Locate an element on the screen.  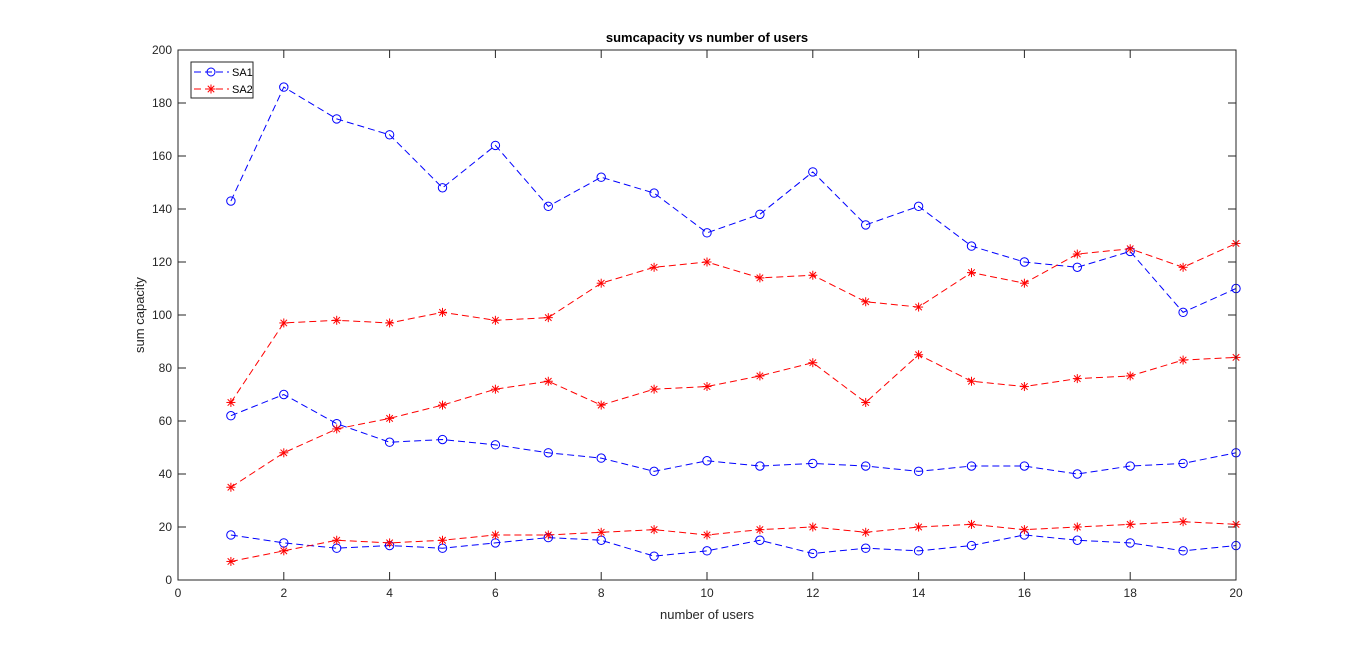
y-tick-label: 120 is located at coordinates (162, 262).